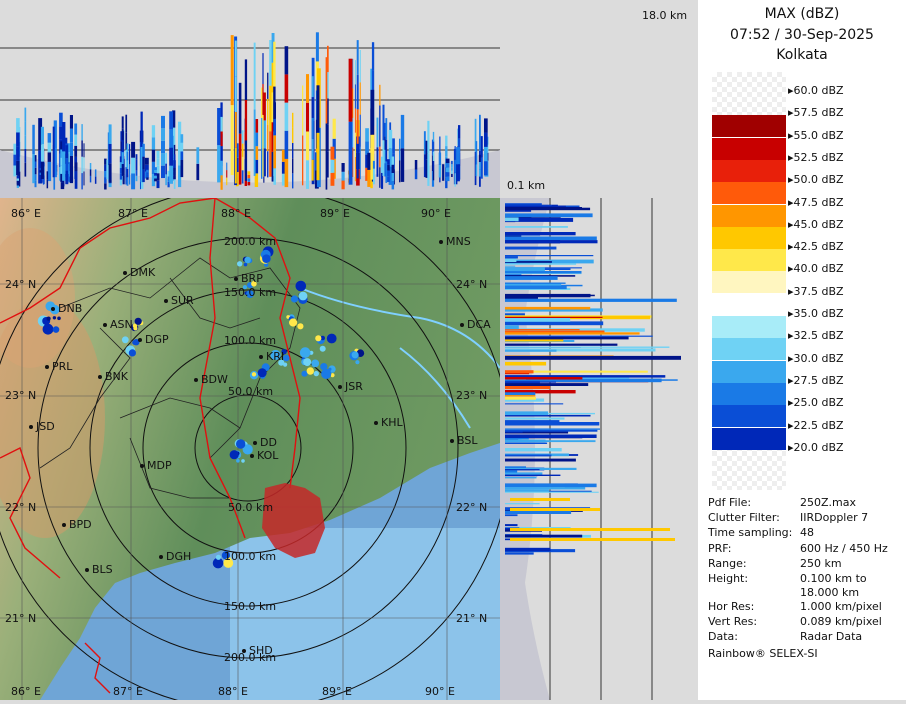  What do you see at coordinates (599, 99) in the screenshot?
I see `cross-section-corner: 18.0 km 0.1 km` at bounding box center [599, 99].